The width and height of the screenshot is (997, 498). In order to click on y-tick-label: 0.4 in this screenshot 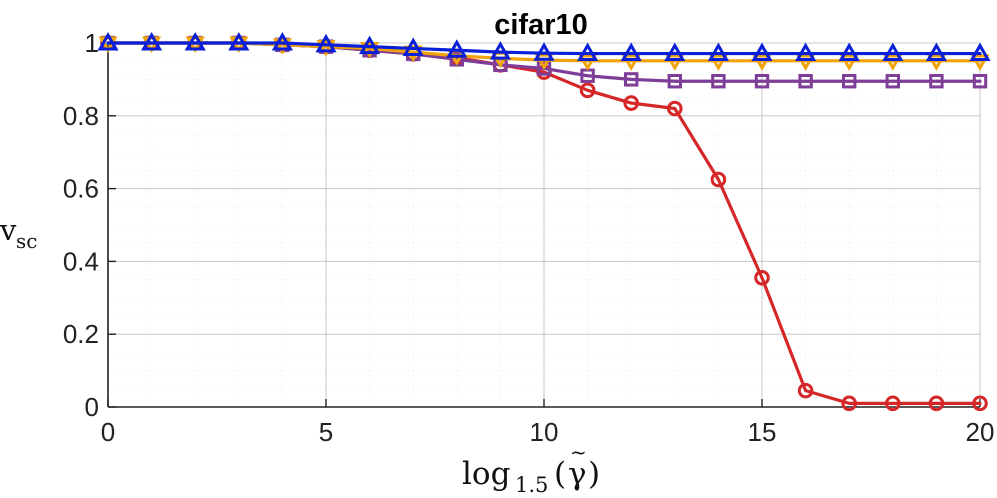, I will do `click(81, 261)`.